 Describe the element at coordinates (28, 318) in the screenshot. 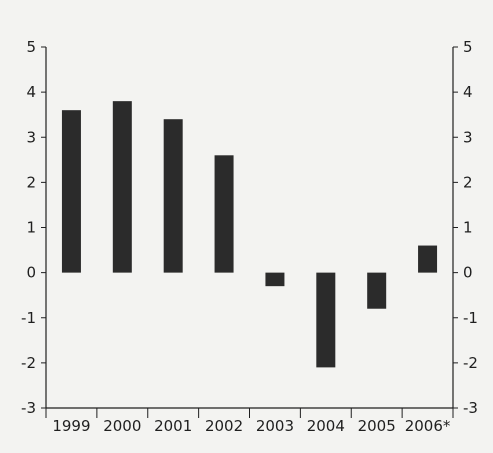

I see `y-tick-label-left: -1` at that location.